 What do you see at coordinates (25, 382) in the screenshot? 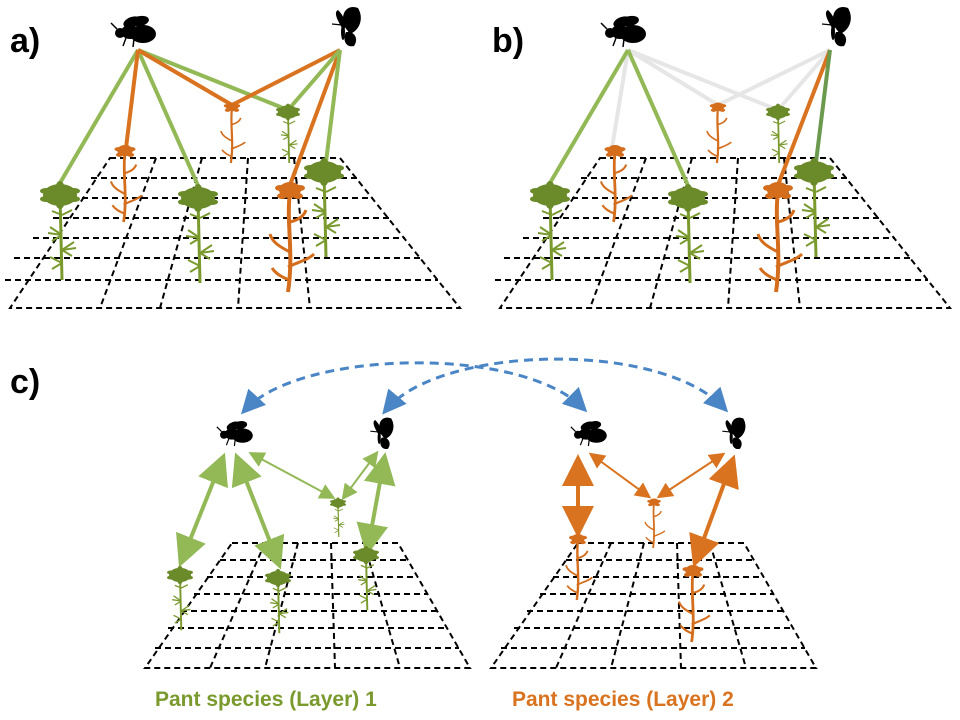
I see `panel-c-label: c)` at bounding box center [25, 382].